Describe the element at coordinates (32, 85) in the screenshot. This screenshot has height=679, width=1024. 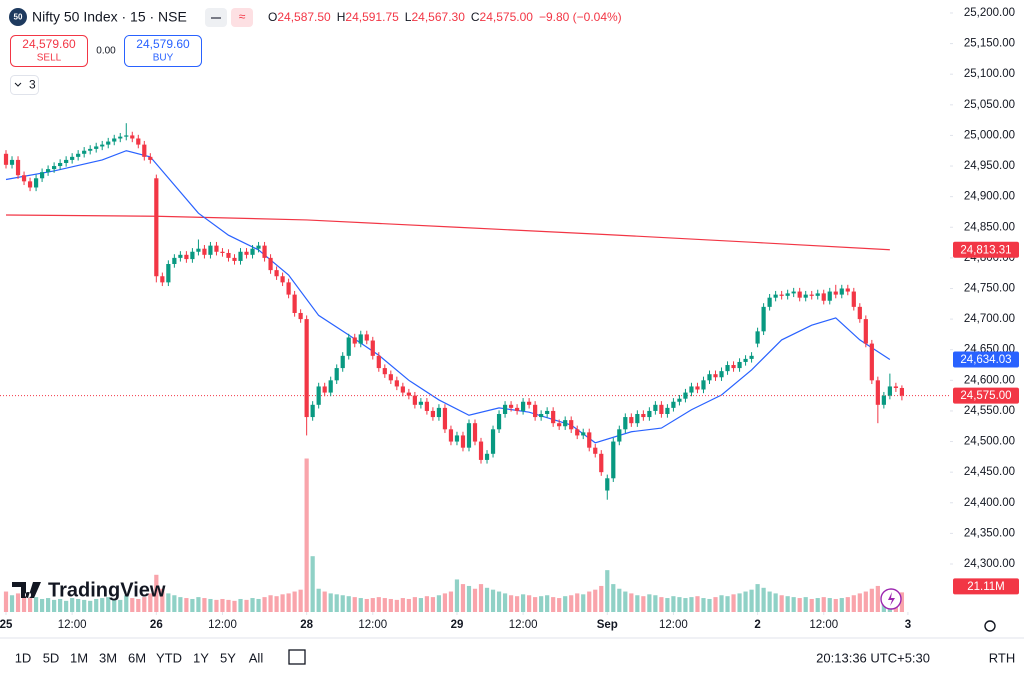
I see `indicators-count: 3` at that location.